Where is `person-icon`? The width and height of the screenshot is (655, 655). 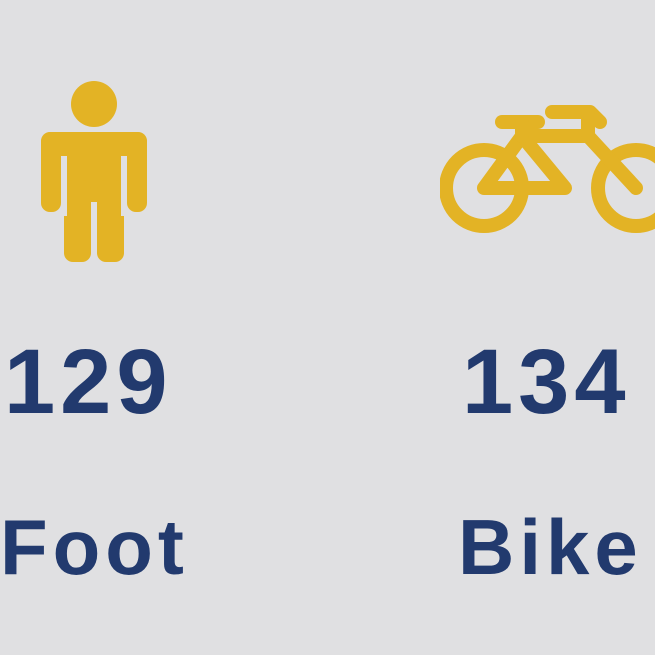
person-icon is located at coordinates (94, 172).